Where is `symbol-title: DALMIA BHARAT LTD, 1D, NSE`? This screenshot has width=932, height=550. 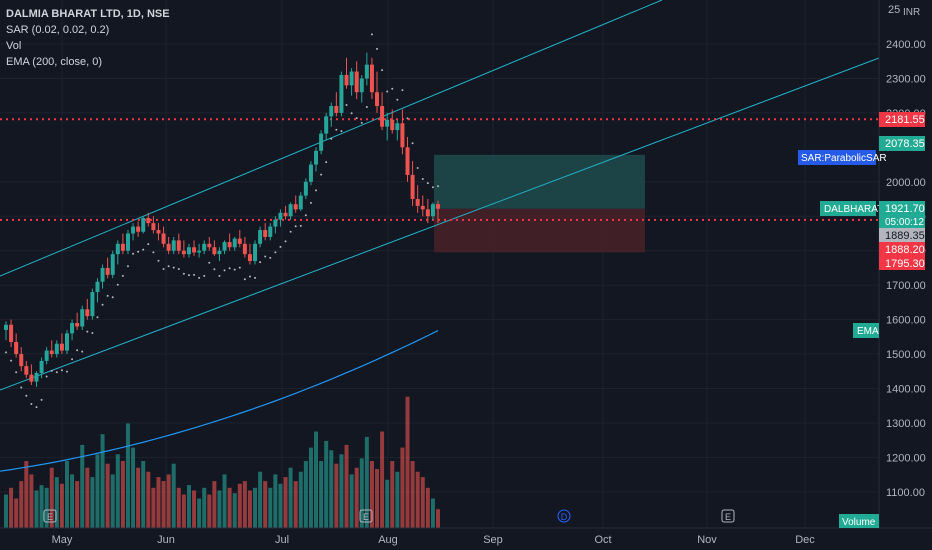
symbol-title: DALMIA BHARAT LTD, 1D, NSE is located at coordinates (88, 14).